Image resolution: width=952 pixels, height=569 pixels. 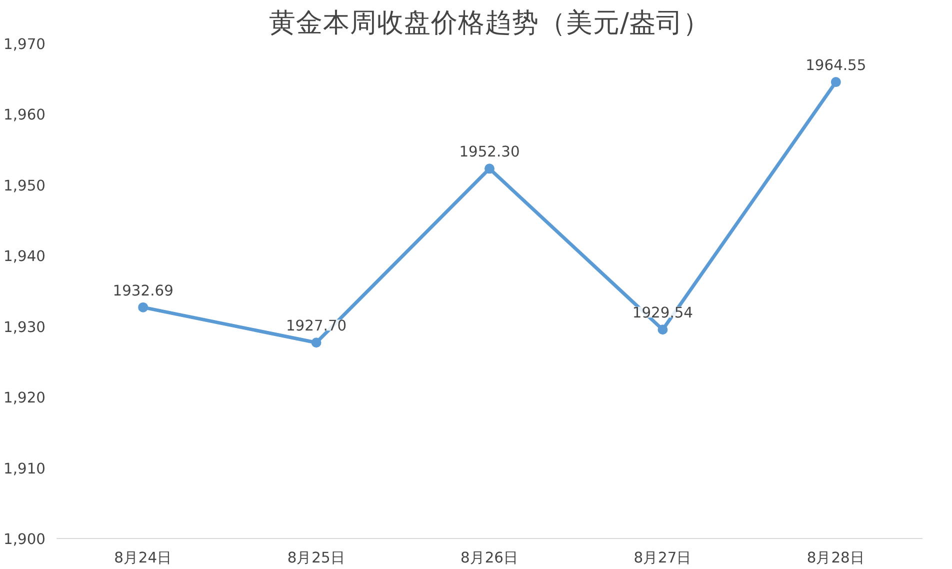 I want to click on x-tick-label: 8月27日, so click(x=663, y=558).